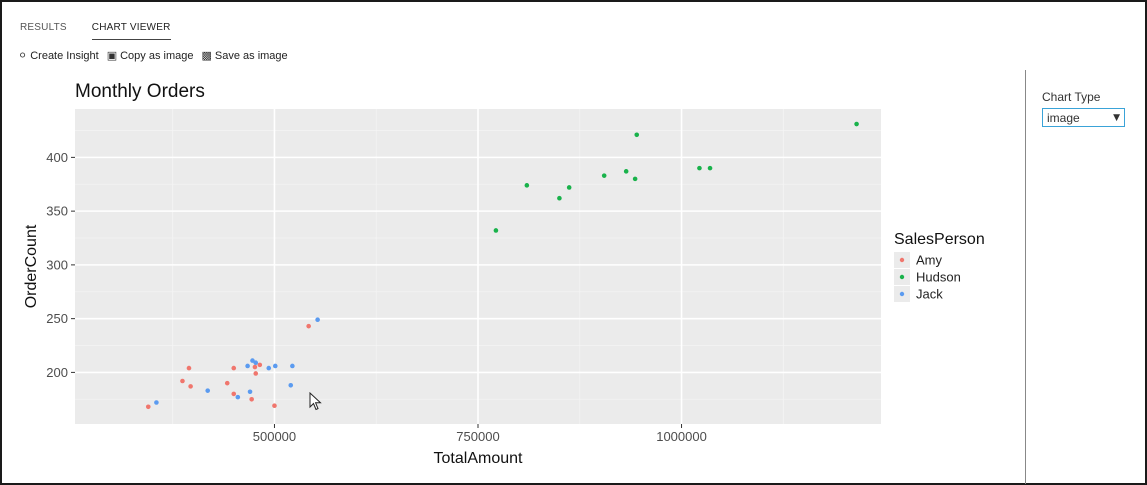 The height and width of the screenshot is (485, 1147). I want to click on copy-image-label: Copy as image, so click(157, 55).